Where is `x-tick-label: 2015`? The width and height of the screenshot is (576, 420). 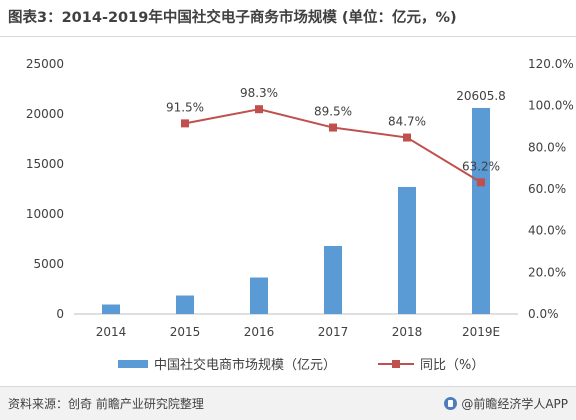
x-tick-label: 2015 is located at coordinates (185, 332).